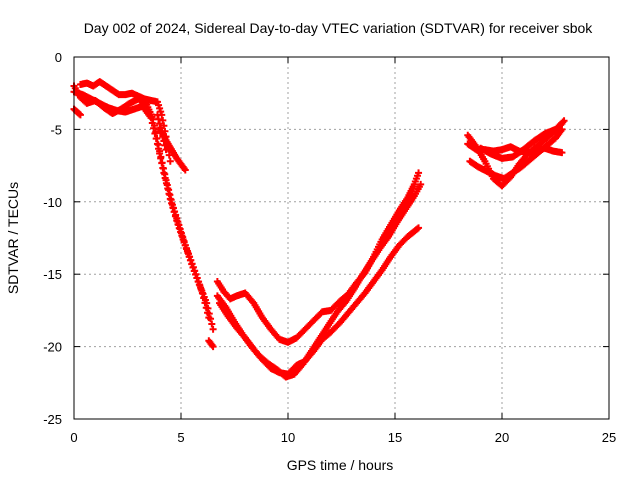 The width and height of the screenshot is (640, 480). I want to click on y-axis-label: SDTVAR / TECUs, so click(13, 238).